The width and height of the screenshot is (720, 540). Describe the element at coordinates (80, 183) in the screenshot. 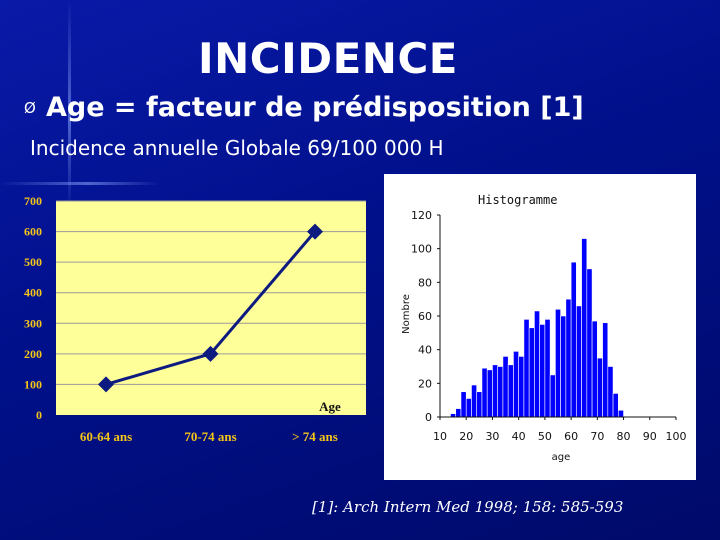

I see `decorative-horizontal-line` at that location.